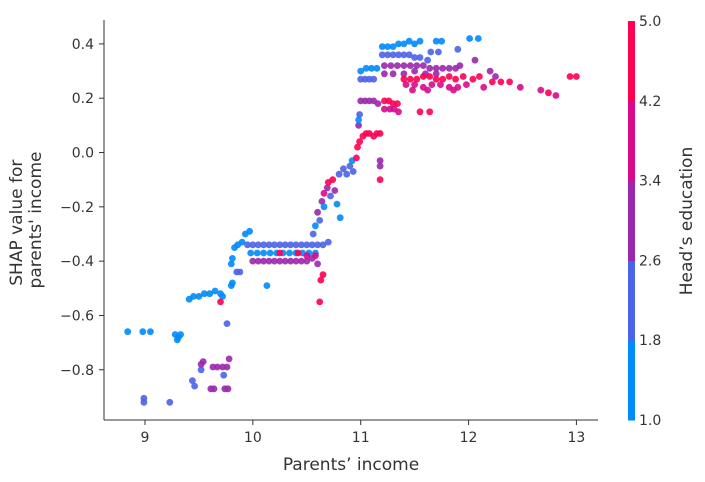  I want to click on colorbar-tick-label: 1.8, so click(650, 341).